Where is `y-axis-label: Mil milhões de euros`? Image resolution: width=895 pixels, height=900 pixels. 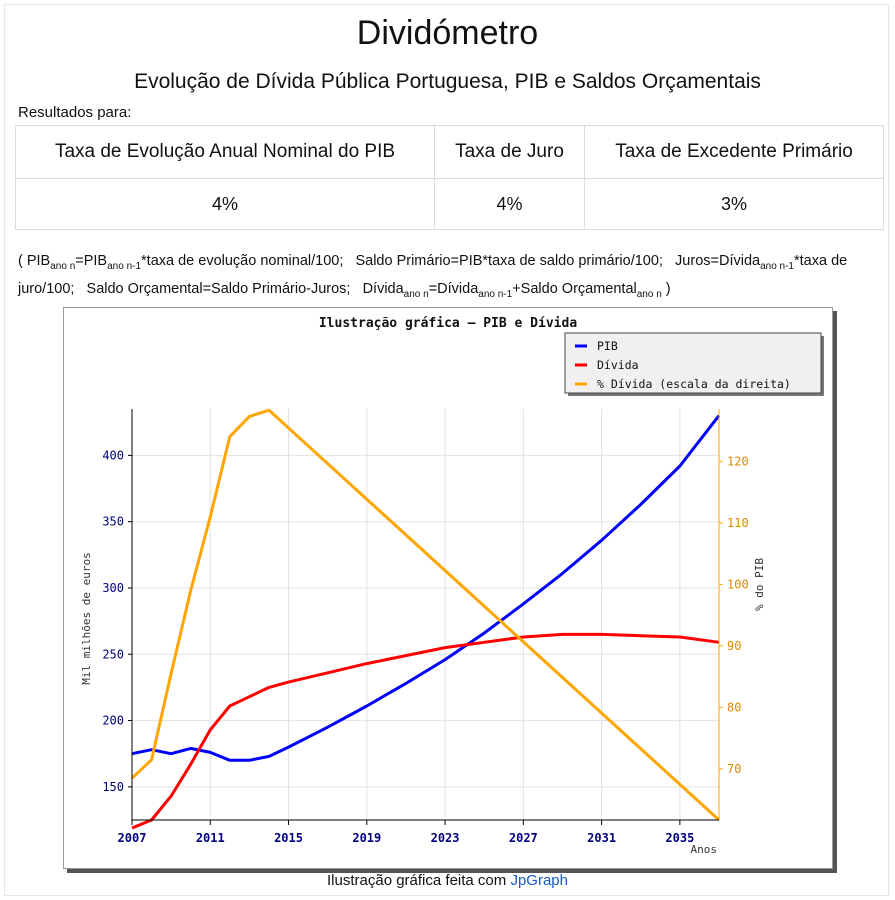 y-axis-label: Mil milhões de euros is located at coordinates (86, 618).